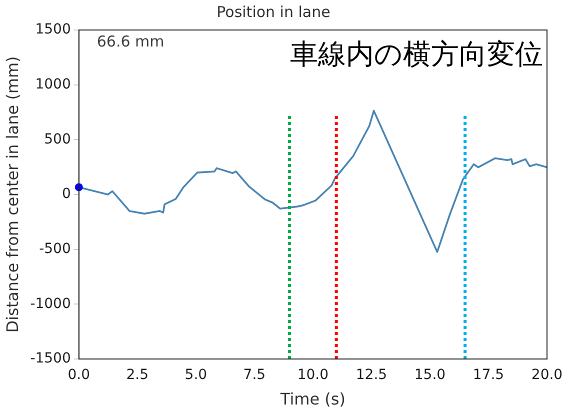  What do you see at coordinates (372, 375) in the screenshot?
I see `x-tick-label: 12.5` at bounding box center [372, 375].